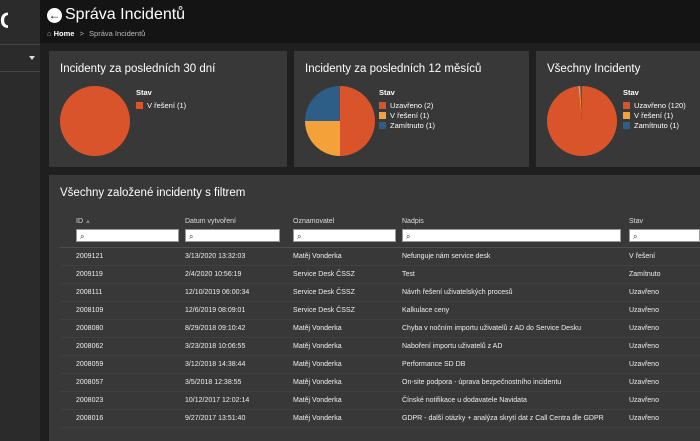  What do you see at coordinates (90, 418) in the screenshot?
I see `table-cell: 2008016` at bounding box center [90, 418].